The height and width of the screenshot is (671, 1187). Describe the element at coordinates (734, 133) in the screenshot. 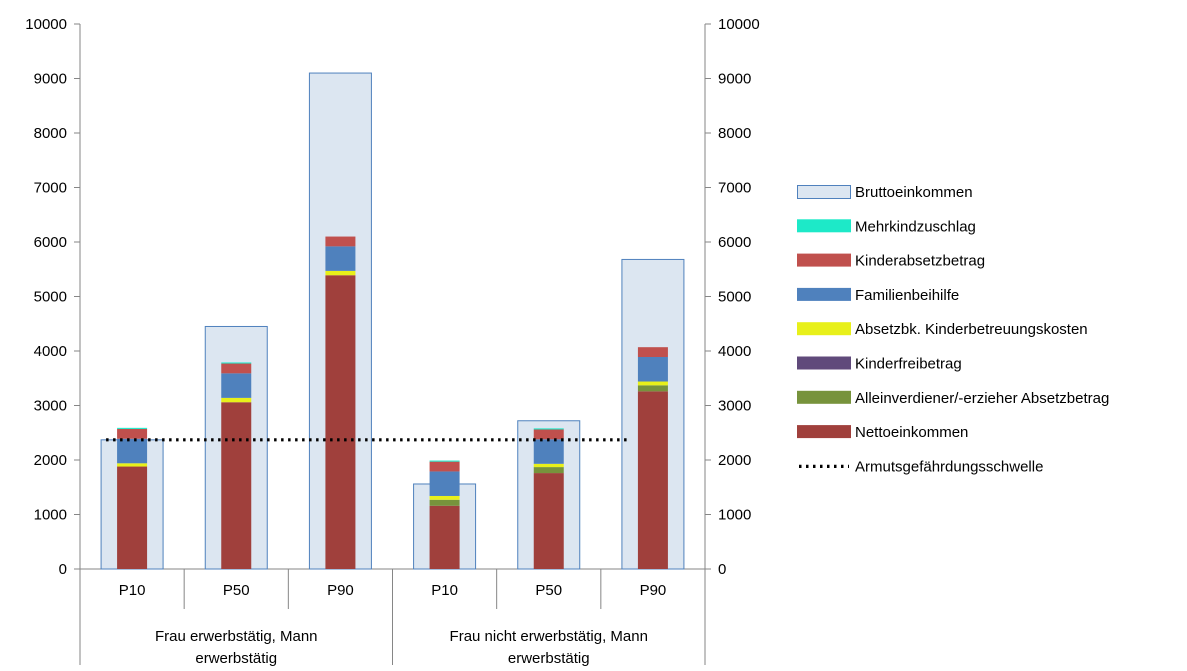

I see `y-tick-label-right: 8000` at that location.